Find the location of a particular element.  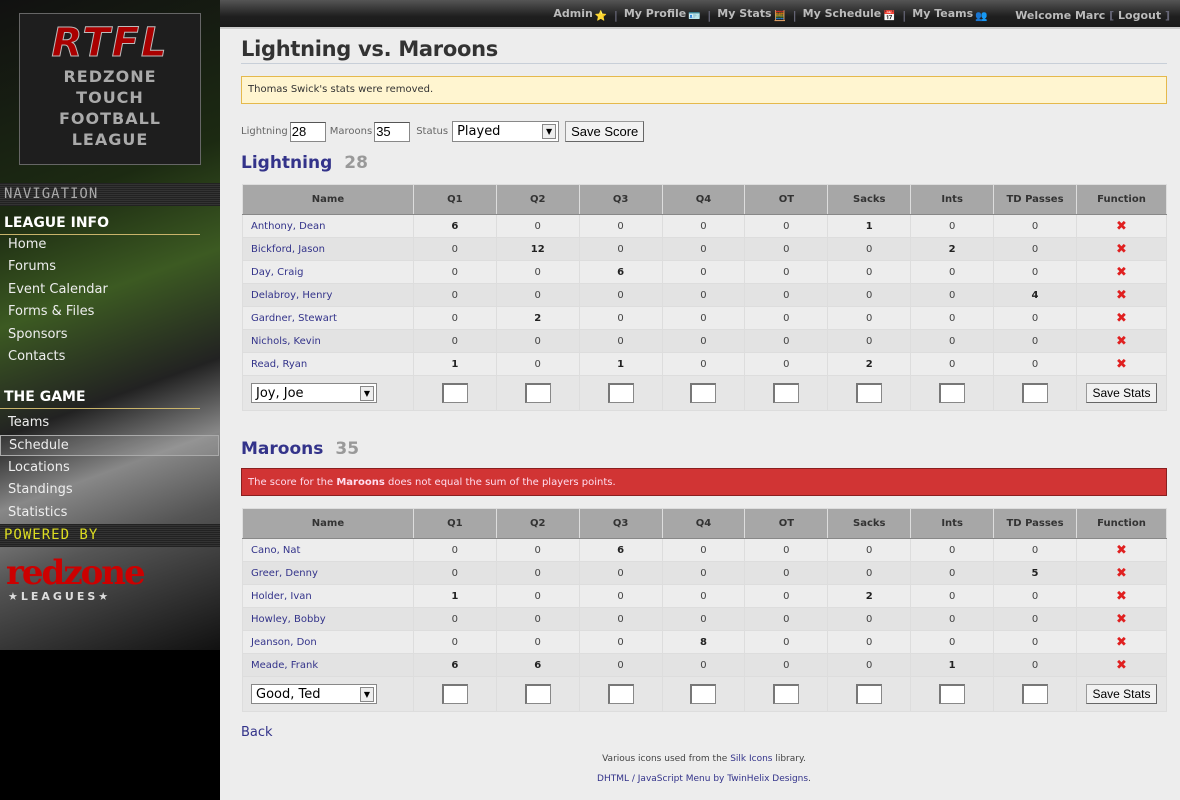

column-header-q1: Q1 is located at coordinates (454, 199).